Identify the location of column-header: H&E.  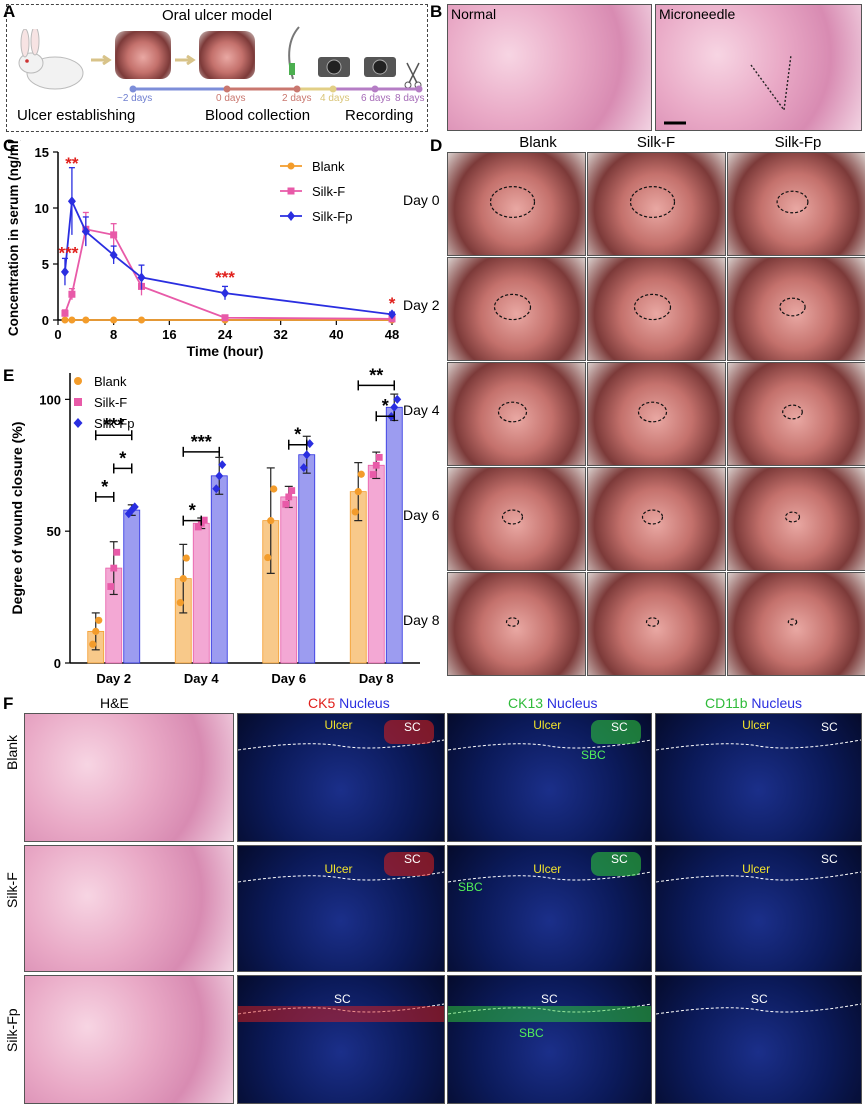
(114, 703).